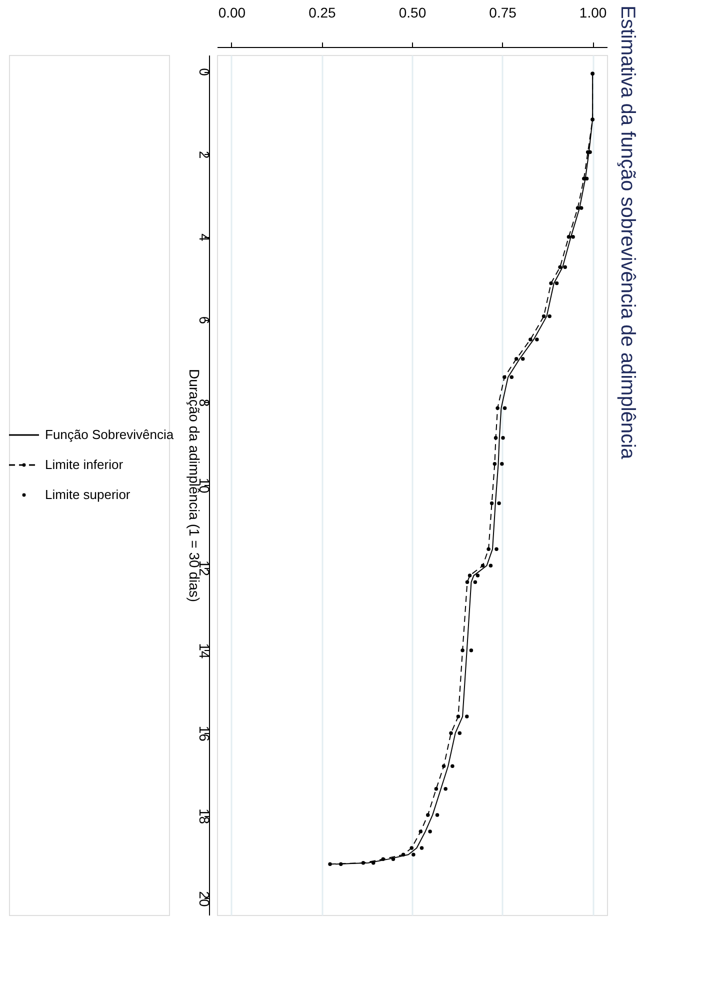 This screenshot has height=984, width=713. Describe the element at coordinates (109, 434) in the screenshot. I see `legend-label: Função Sobrevivência` at that location.